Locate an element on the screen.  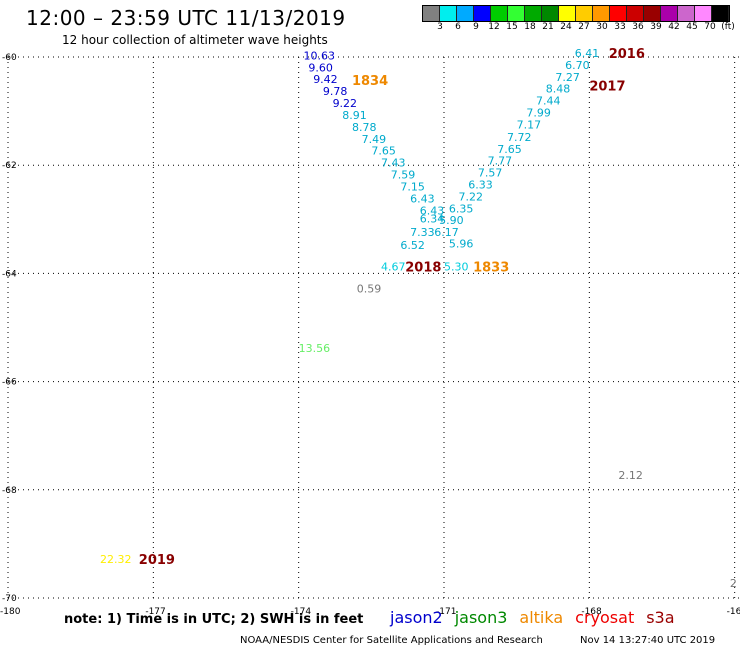
lat-tick-label: -66 is located at coordinates (9, 383).